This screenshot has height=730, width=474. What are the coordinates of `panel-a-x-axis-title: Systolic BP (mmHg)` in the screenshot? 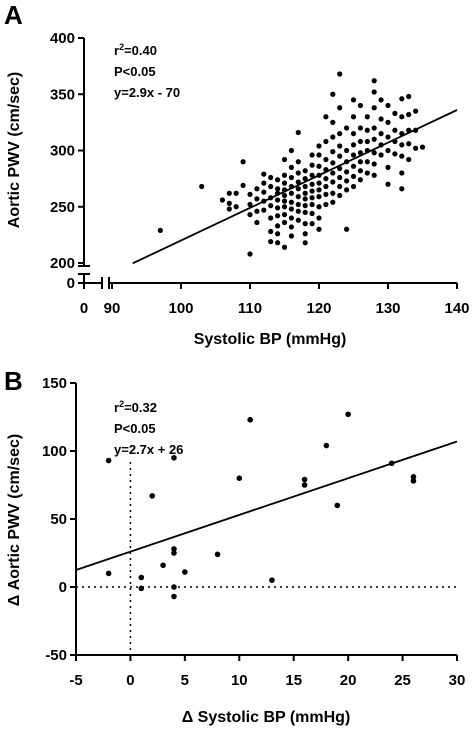 It's located at (270, 339).